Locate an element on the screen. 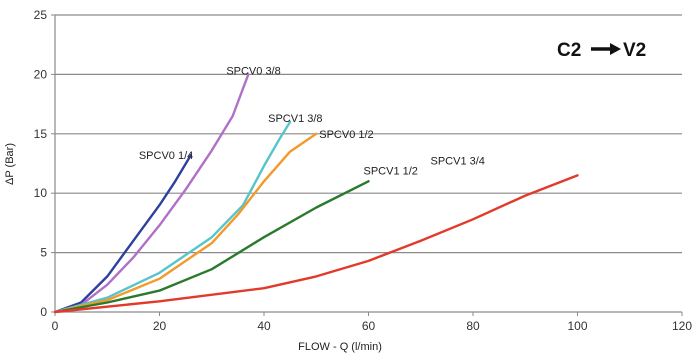 The image size is (696, 356). x-tick-label: 80 is located at coordinates (473, 326).